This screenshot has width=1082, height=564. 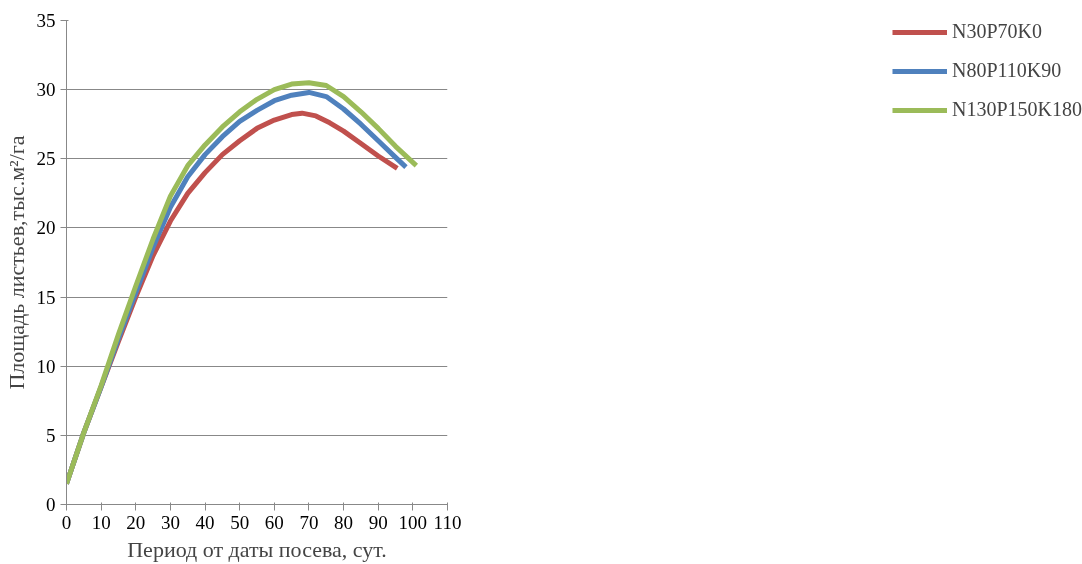 I want to click on y-axis-title: Площадь листьев,тыс.м²/га, so click(x=16, y=262).